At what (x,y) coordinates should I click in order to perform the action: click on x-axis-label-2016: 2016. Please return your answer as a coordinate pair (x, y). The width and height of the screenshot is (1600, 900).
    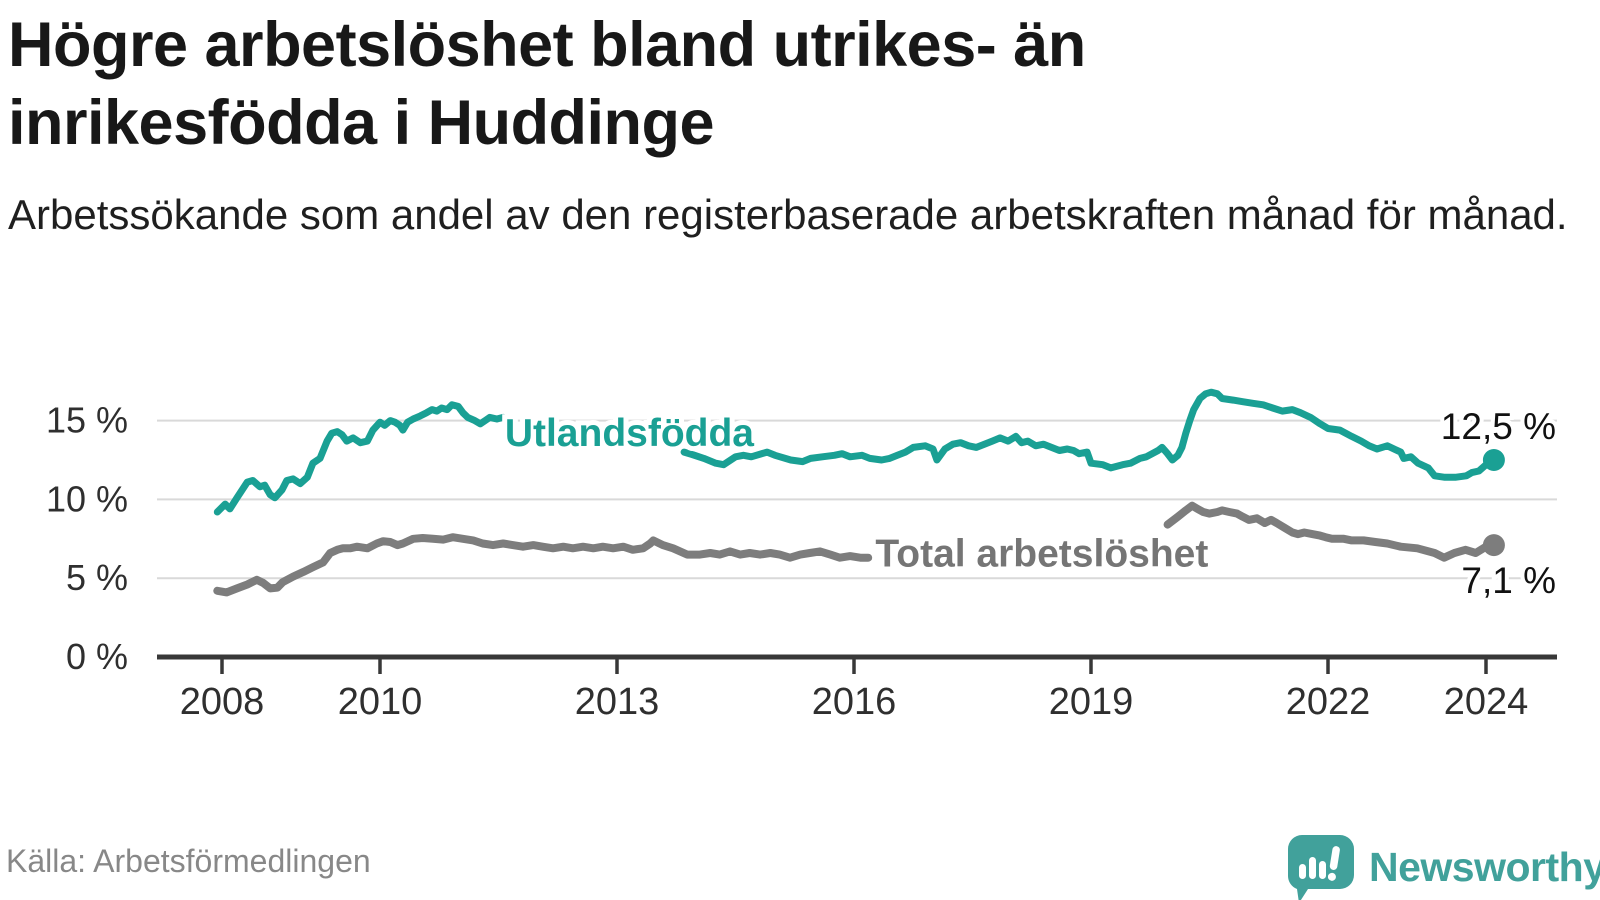
    Looking at the image, I should click on (854, 702).